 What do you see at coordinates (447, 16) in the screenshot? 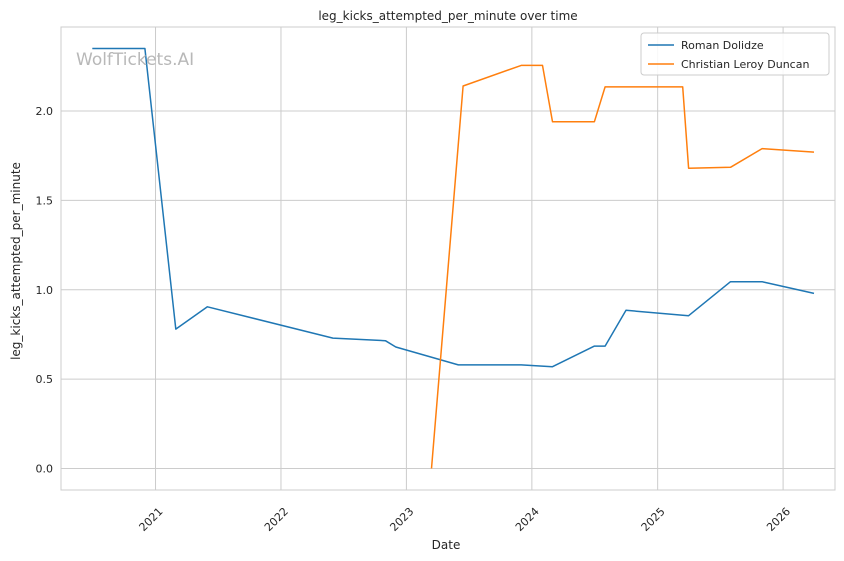
I see `chart-title: leg_kicks_attempted_per_minute over time` at bounding box center [447, 16].